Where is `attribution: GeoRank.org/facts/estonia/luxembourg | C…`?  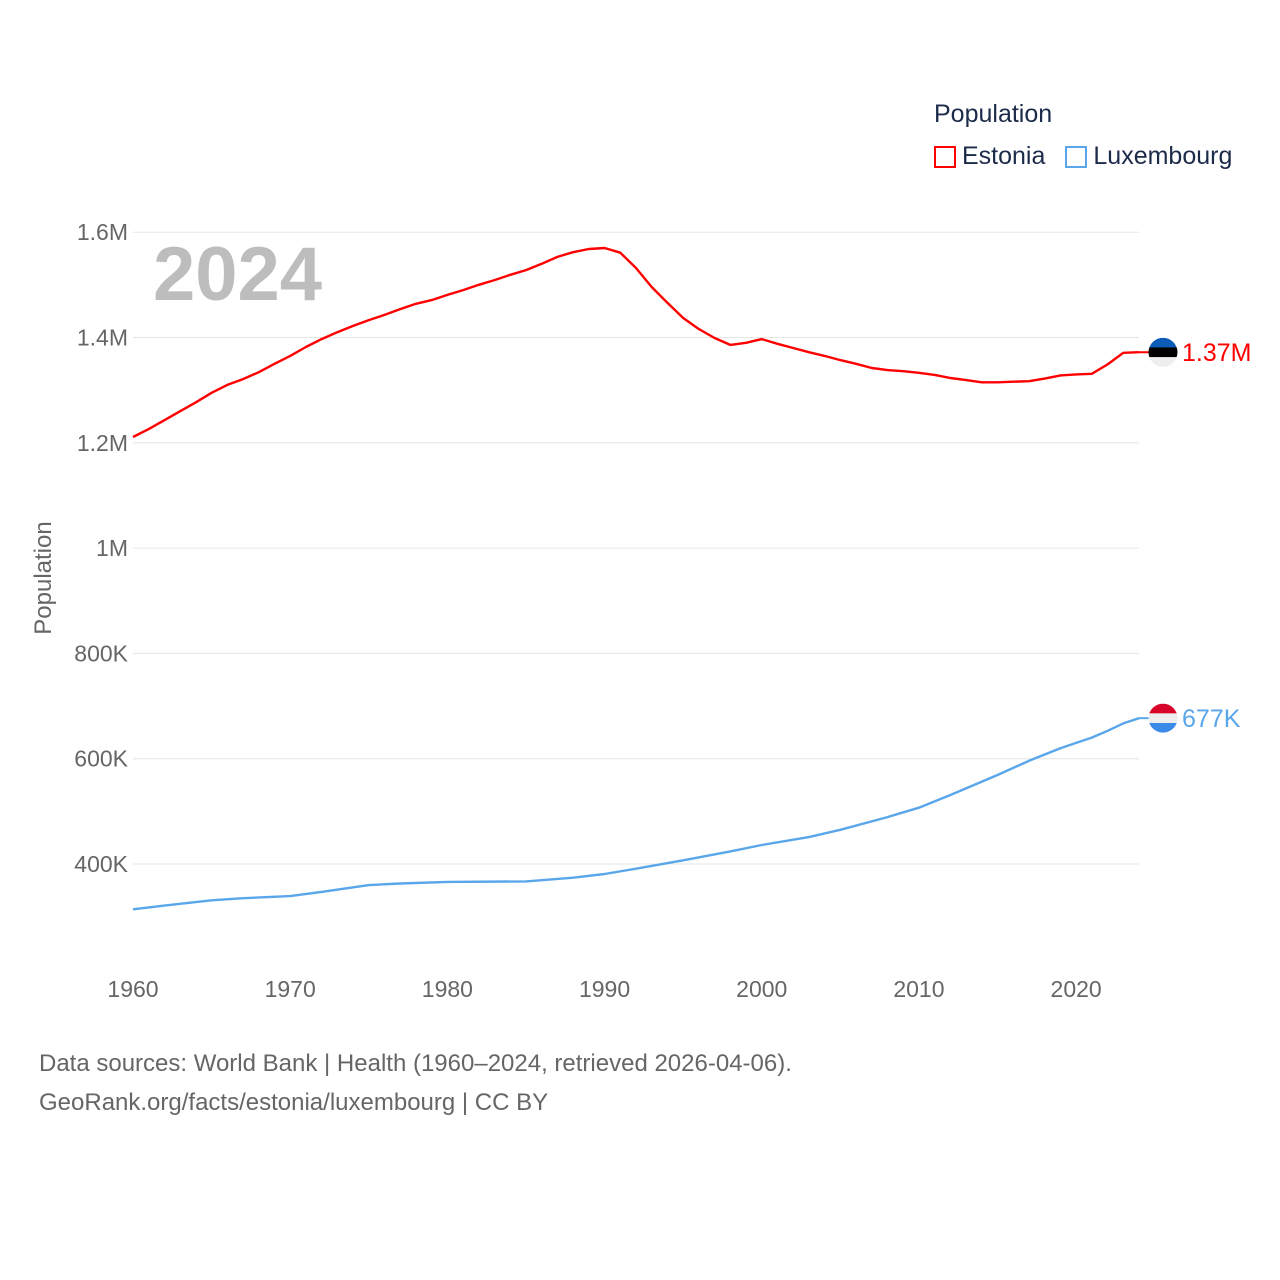
attribution: GeoRank.org/facts/estonia/luxembourg | C… is located at coordinates (294, 1102).